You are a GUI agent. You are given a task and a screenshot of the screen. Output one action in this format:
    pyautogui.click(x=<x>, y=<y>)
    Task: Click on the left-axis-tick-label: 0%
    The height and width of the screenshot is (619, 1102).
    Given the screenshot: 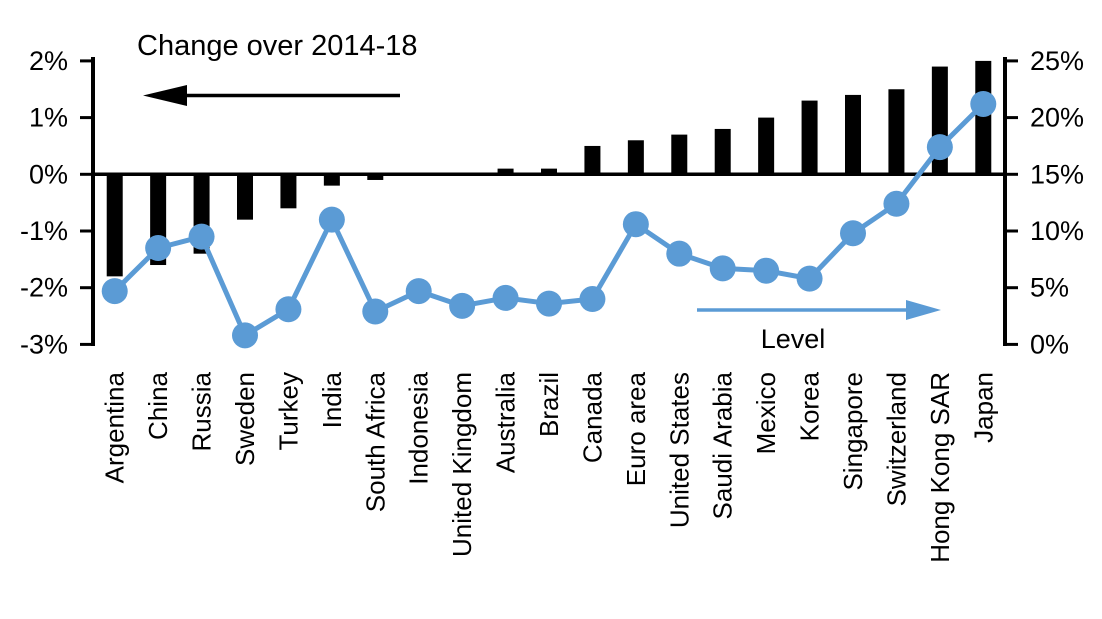 What is the action you would take?
    pyautogui.click(x=48, y=174)
    